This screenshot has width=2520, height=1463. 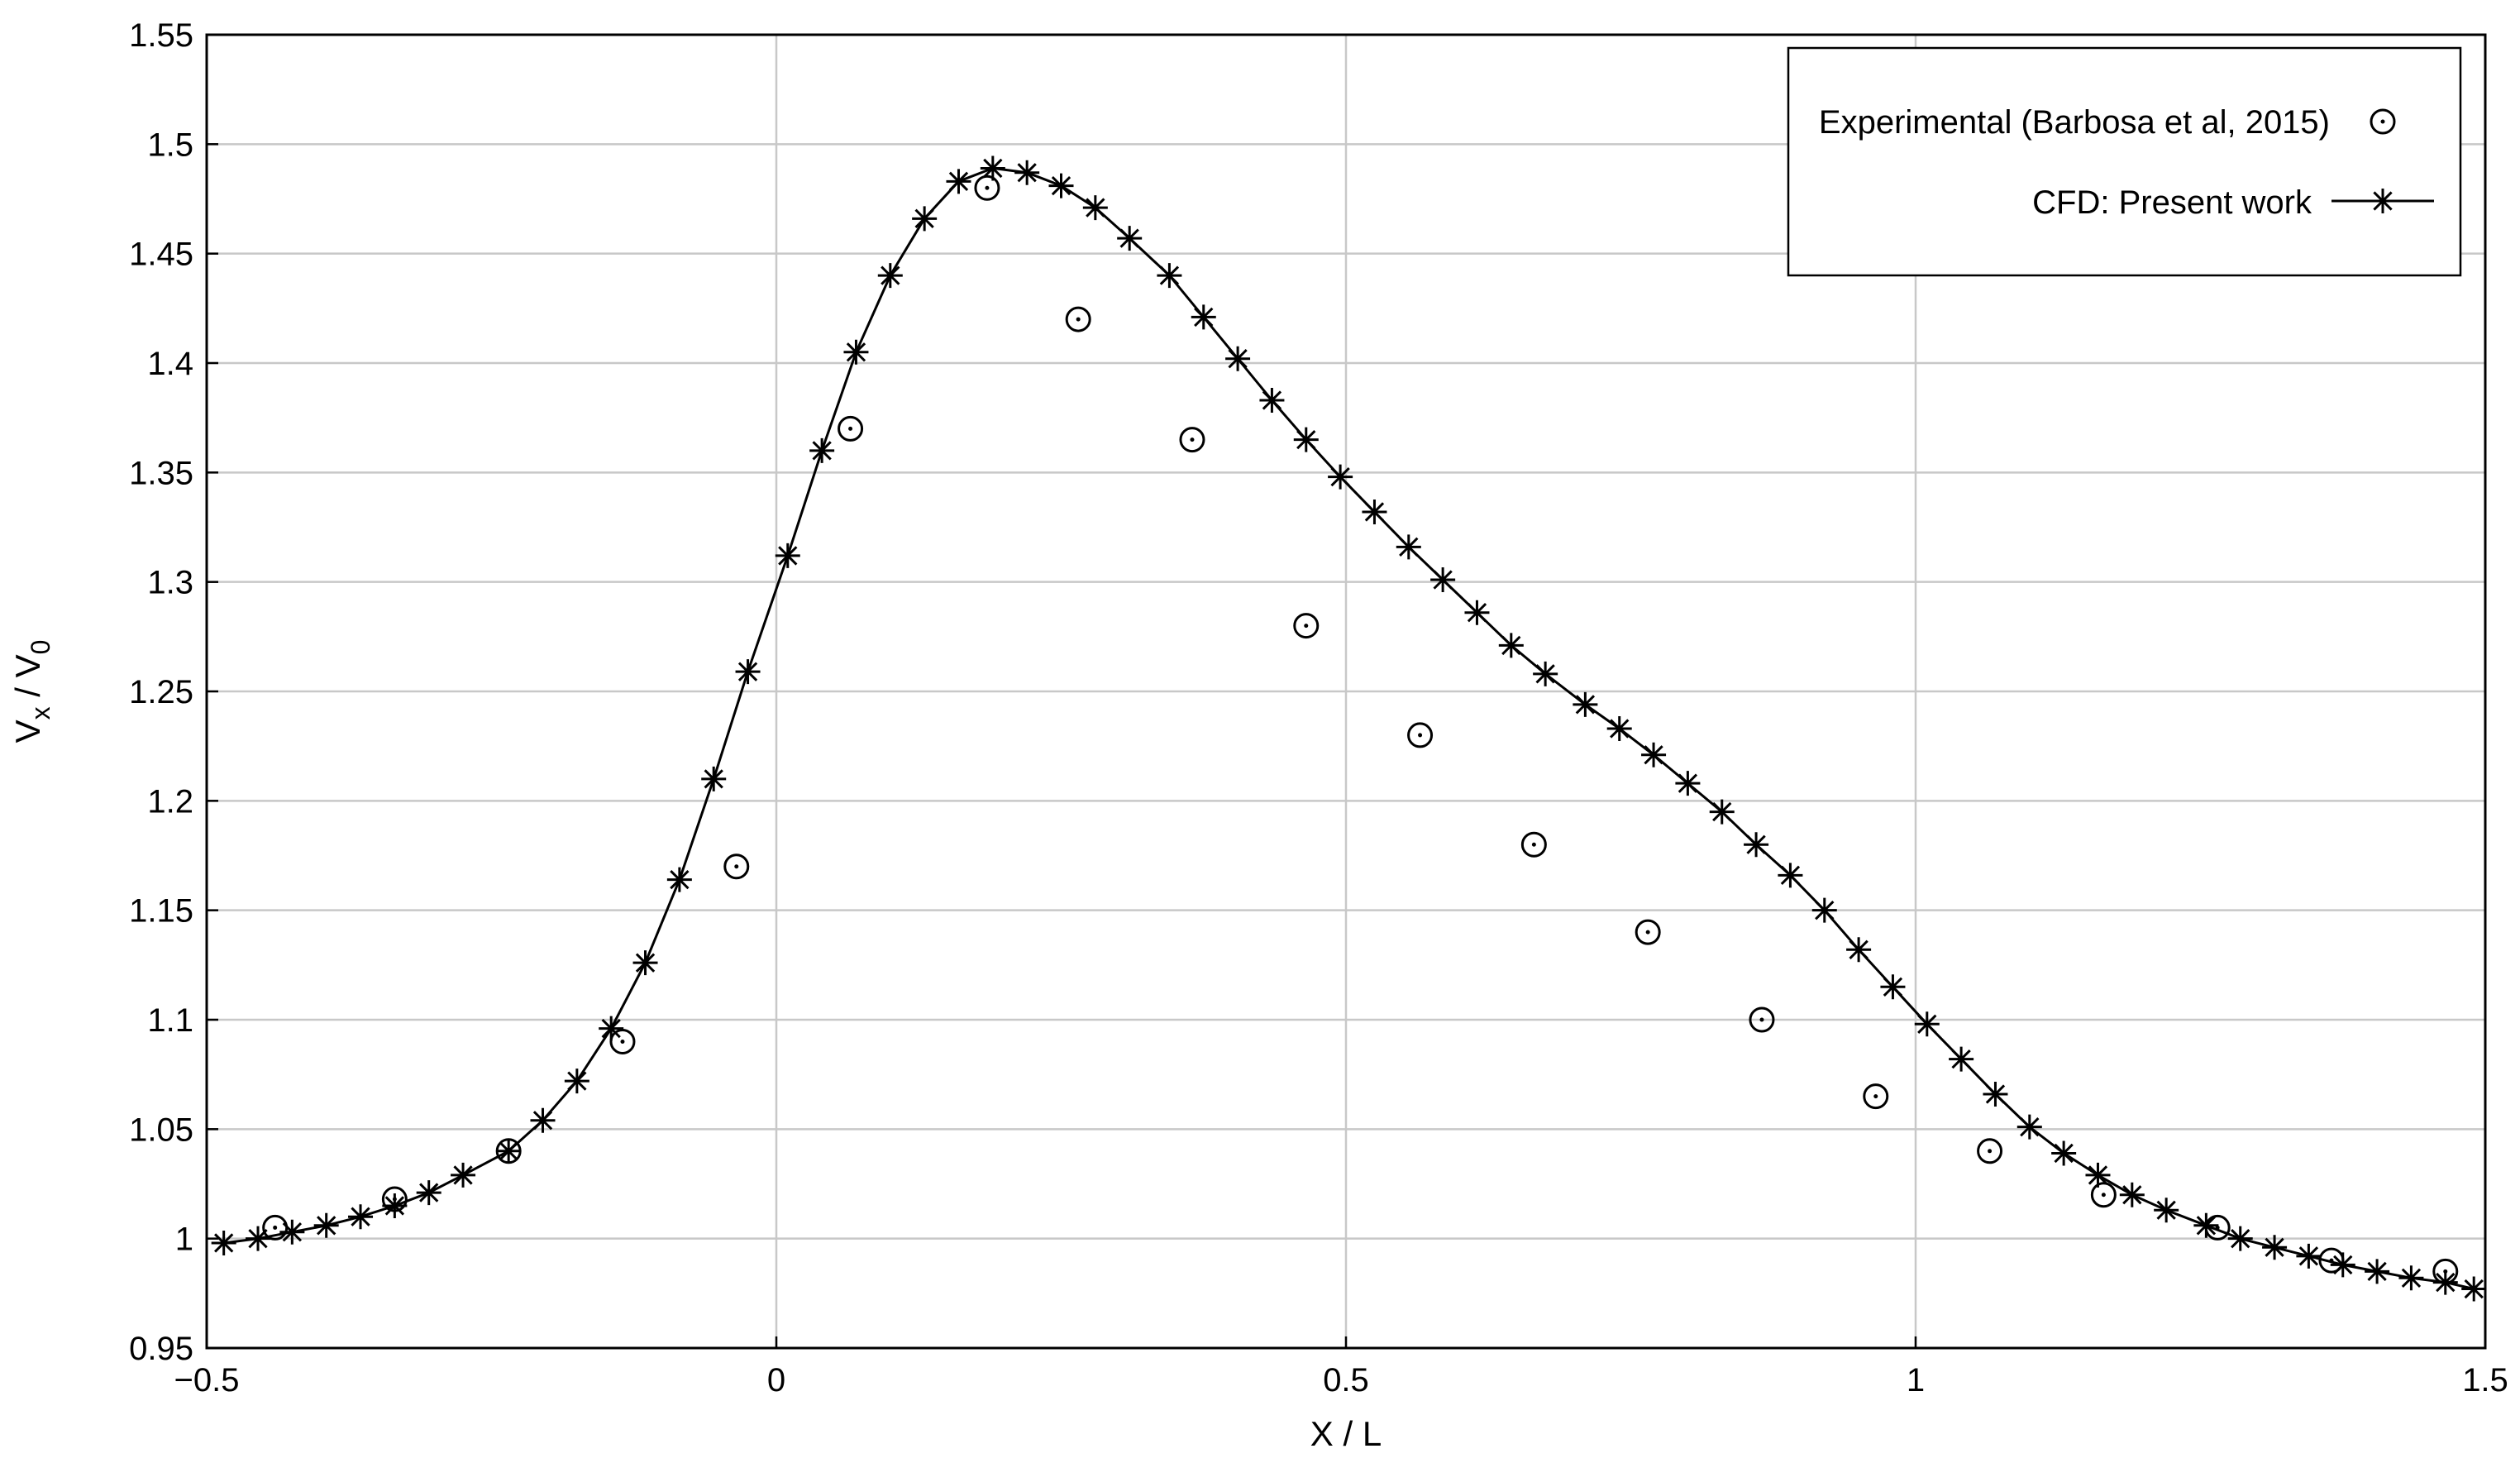 What do you see at coordinates (184, 1240) in the screenshot?
I see `y-tick-label: 1` at bounding box center [184, 1240].